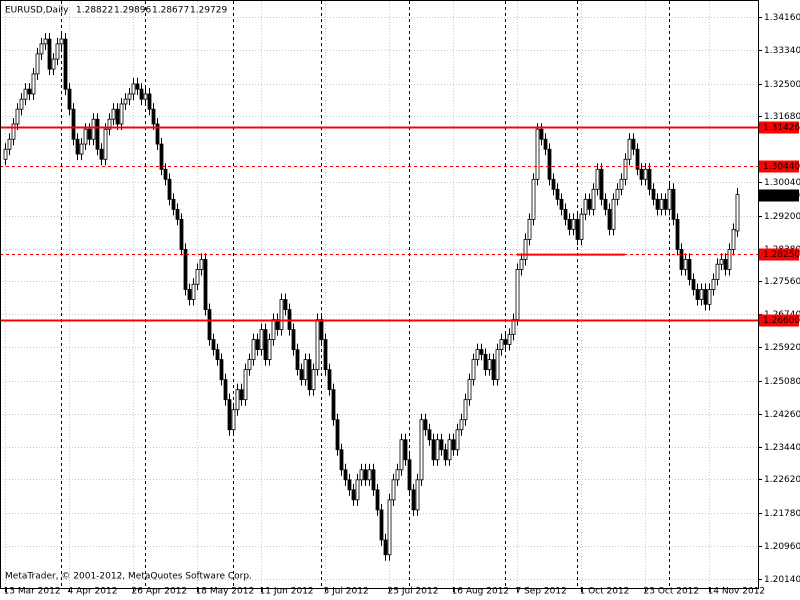  I want to click on y-tick-label: 1.25080, so click(782, 382).